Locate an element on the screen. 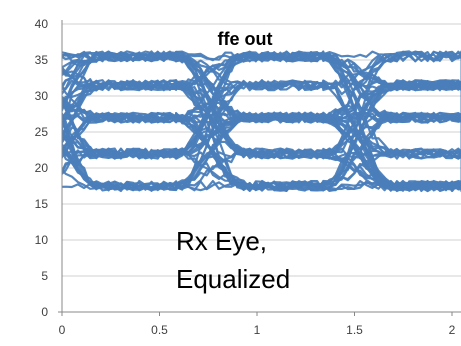 This screenshot has height=346, width=461. chart-title: ffe out is located at coordinates (245, 39).